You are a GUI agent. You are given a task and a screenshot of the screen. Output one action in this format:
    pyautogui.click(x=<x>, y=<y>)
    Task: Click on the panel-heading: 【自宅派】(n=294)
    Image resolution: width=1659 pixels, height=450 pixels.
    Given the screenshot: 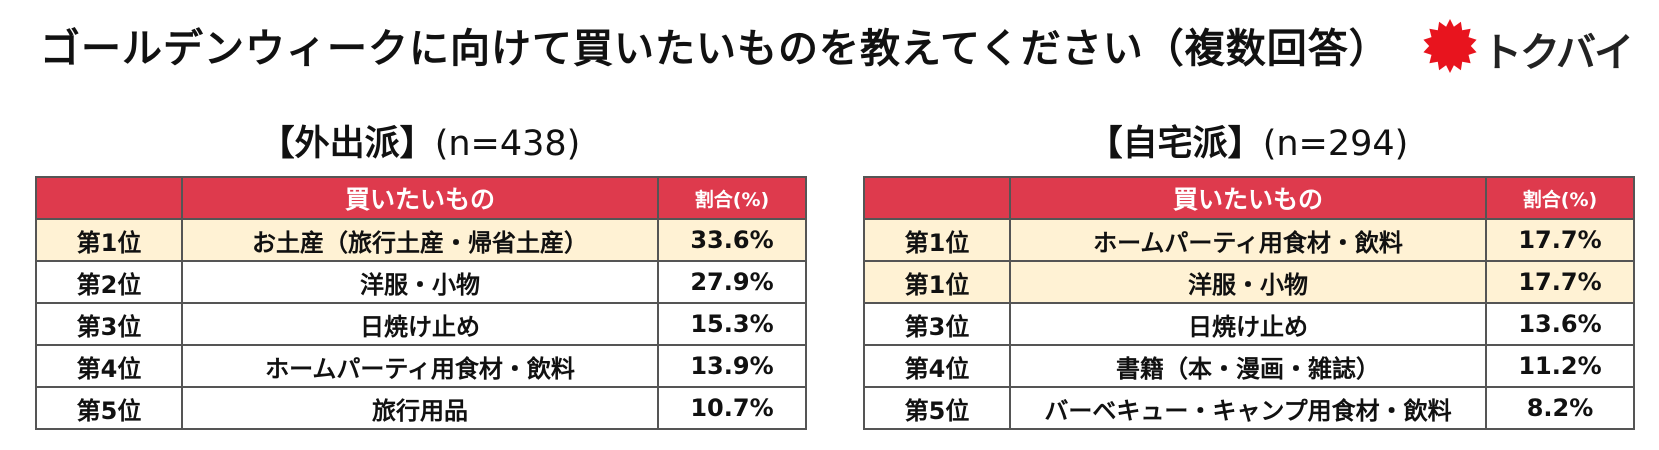 What is the action you would take?
    pyautogui.click(x=1248, y=144)
    